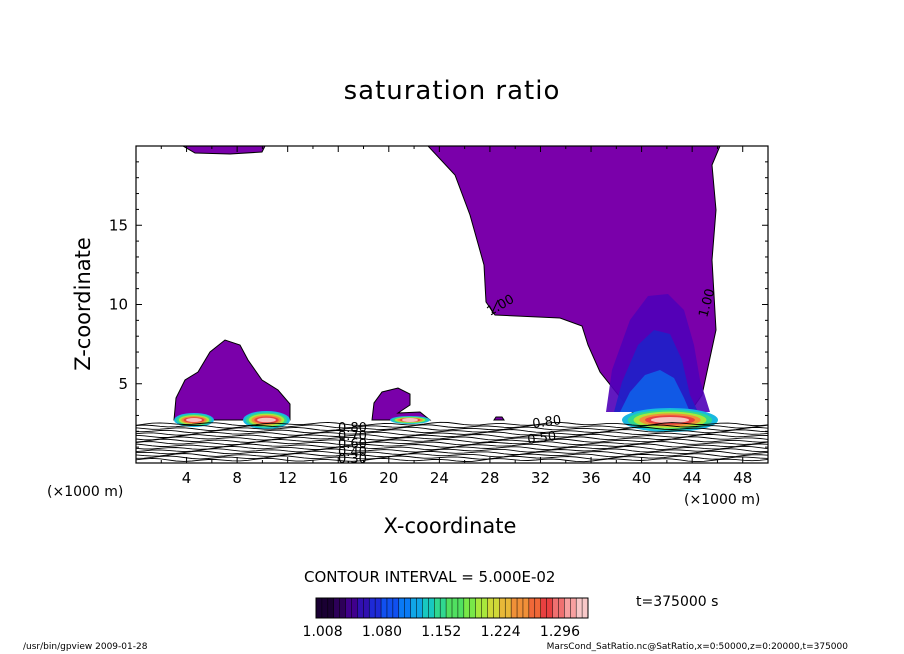  I want to click on contour-label: 0.70, so click(352, 436).